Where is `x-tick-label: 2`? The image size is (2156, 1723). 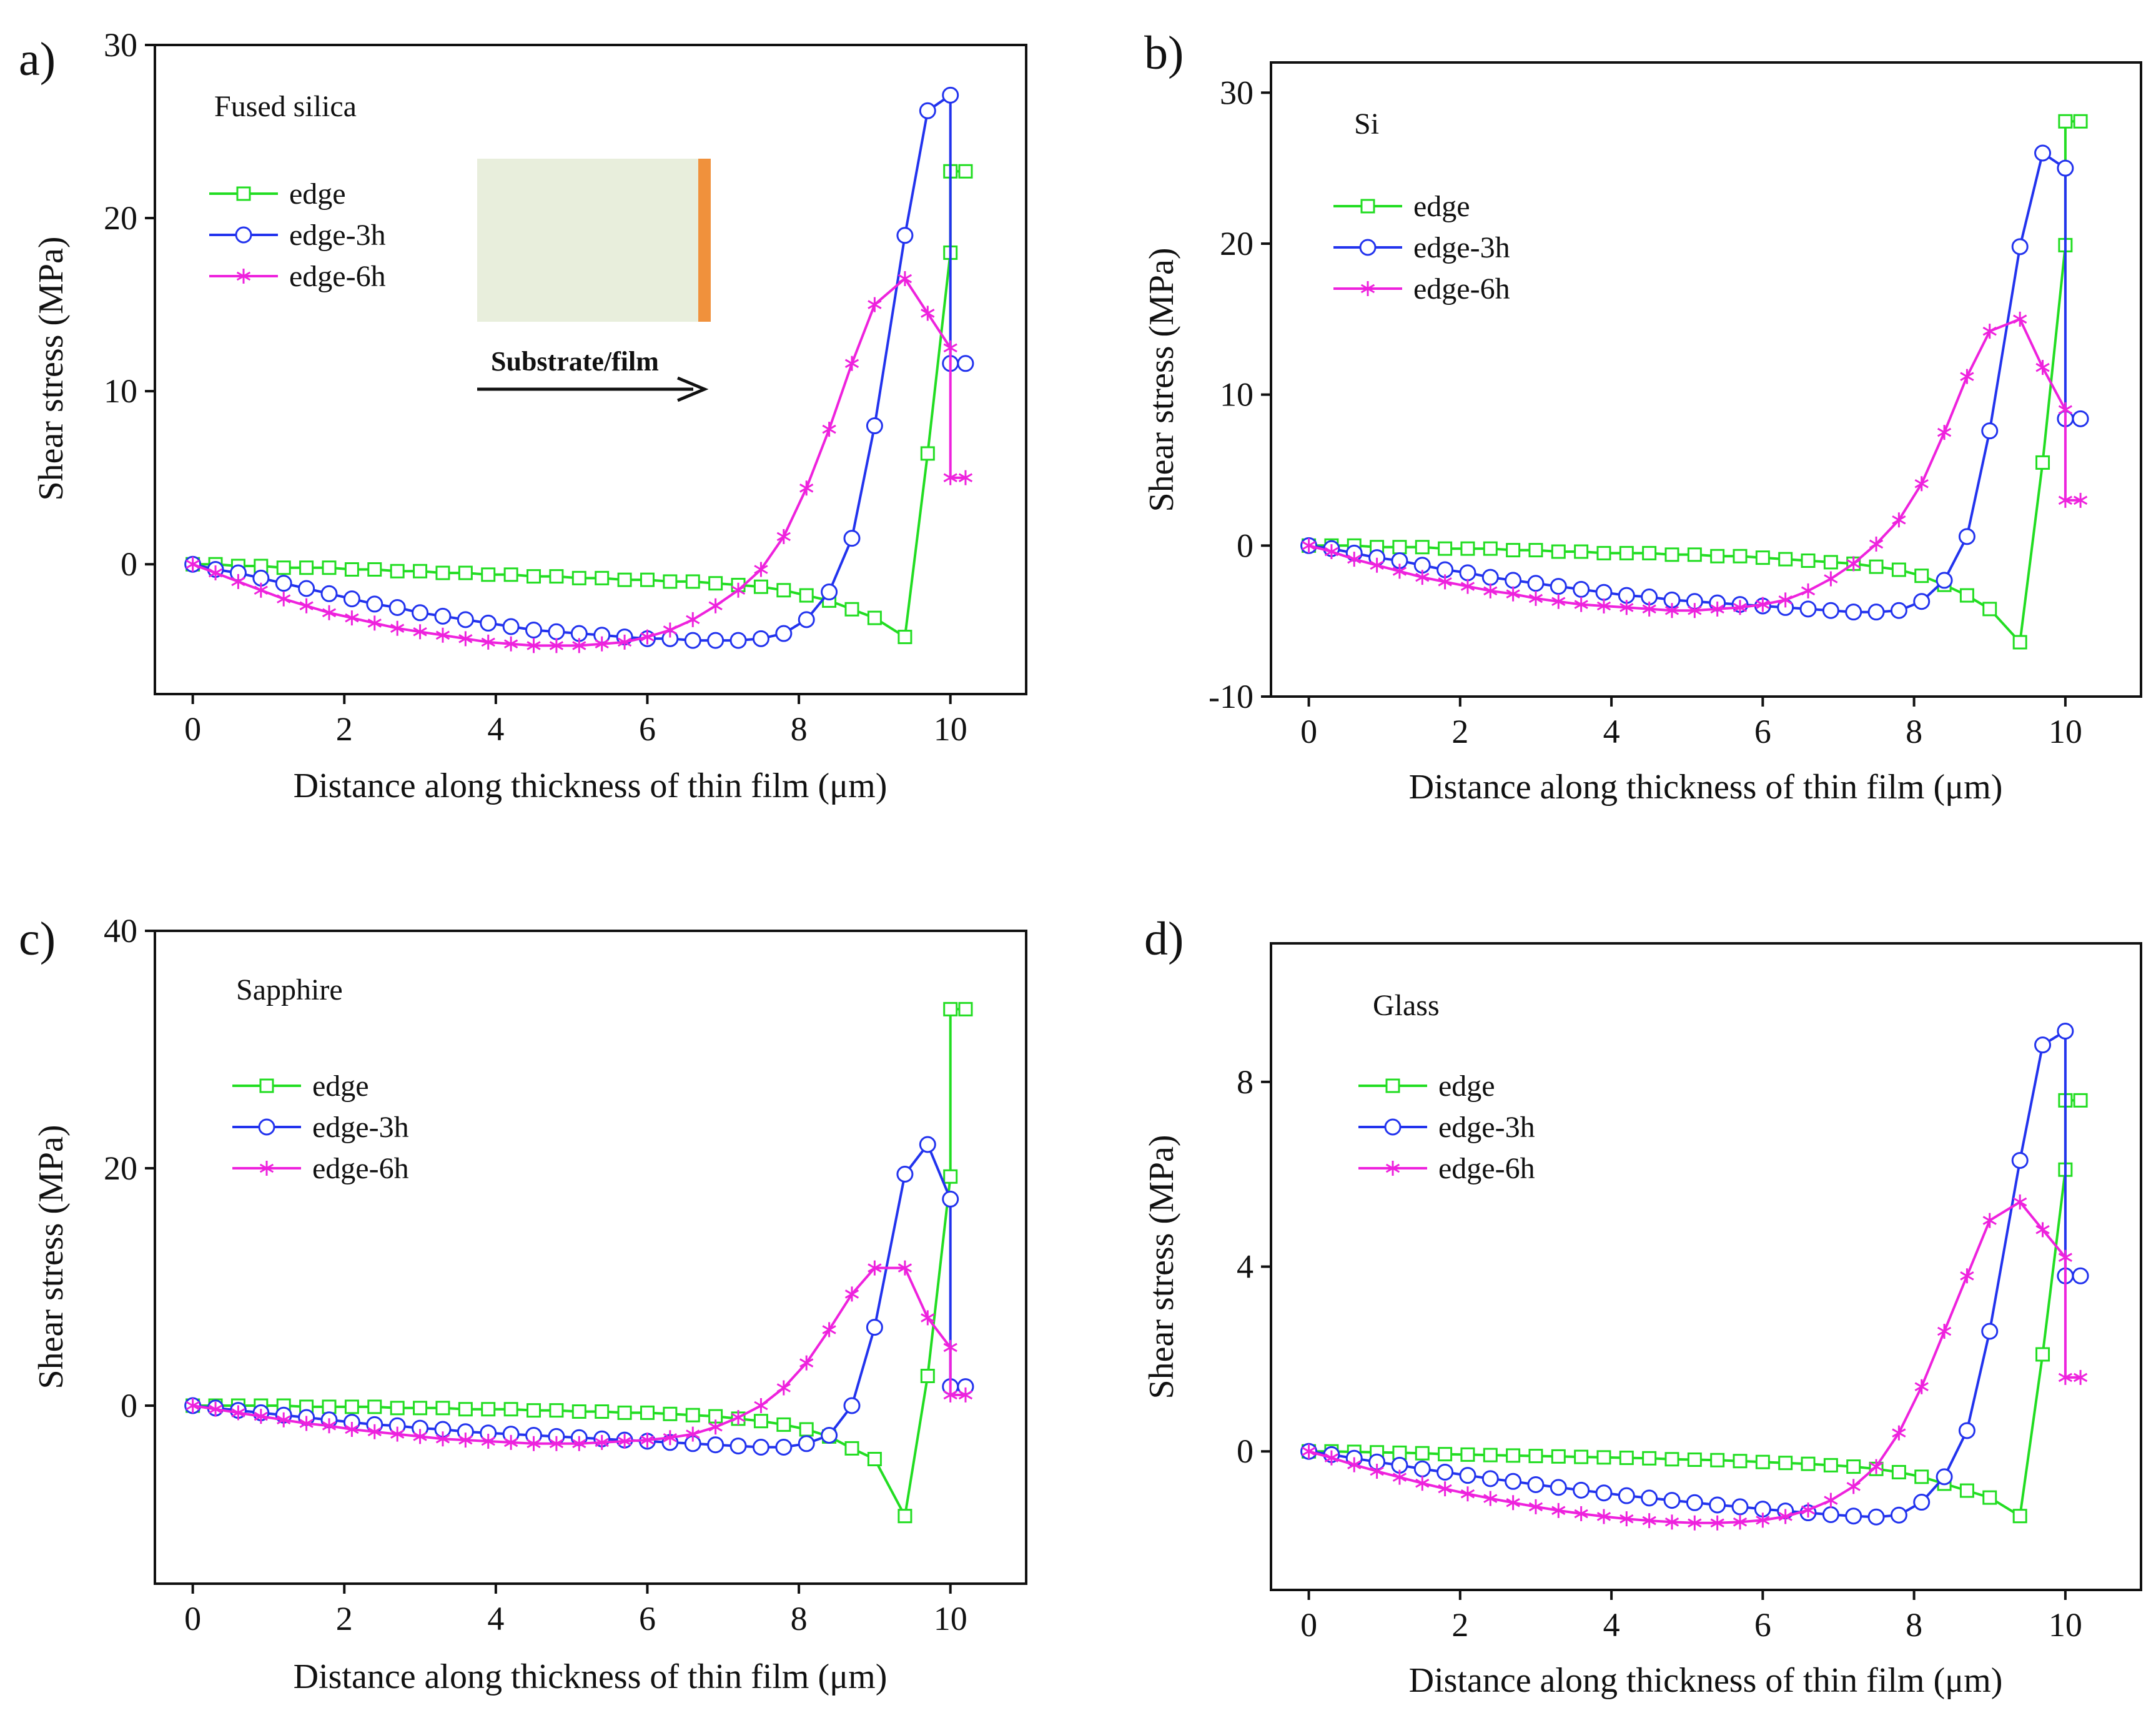 x-tick-label: 2 is located at coordinates (344, 729).